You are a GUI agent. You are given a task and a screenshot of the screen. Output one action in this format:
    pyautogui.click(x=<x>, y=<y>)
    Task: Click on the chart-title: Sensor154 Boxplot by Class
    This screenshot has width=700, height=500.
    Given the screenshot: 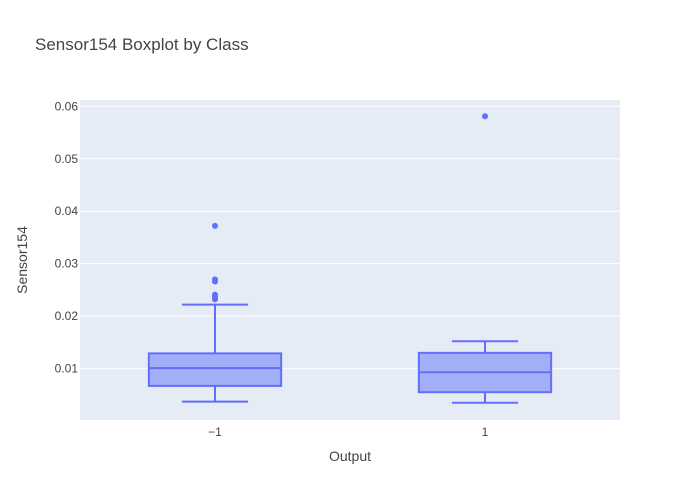 What is the action you would take?
    pyautogui.click(x=142, y=44)
    